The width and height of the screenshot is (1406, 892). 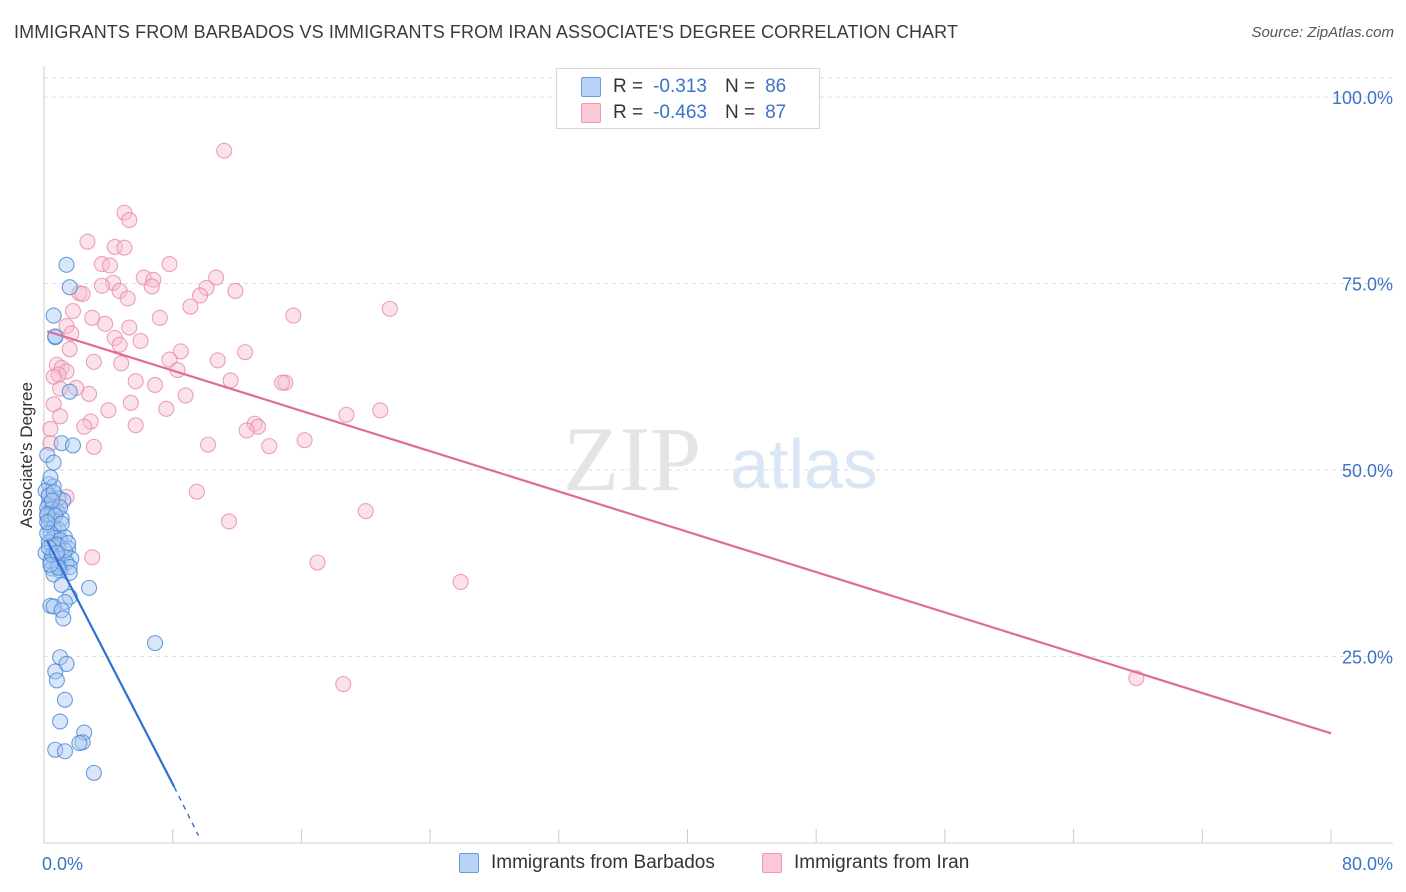 What do you see at coordinates (680, 86) in the screenshot?
I see `legend-r-value: -0.313` at bounding box center [680, 86].